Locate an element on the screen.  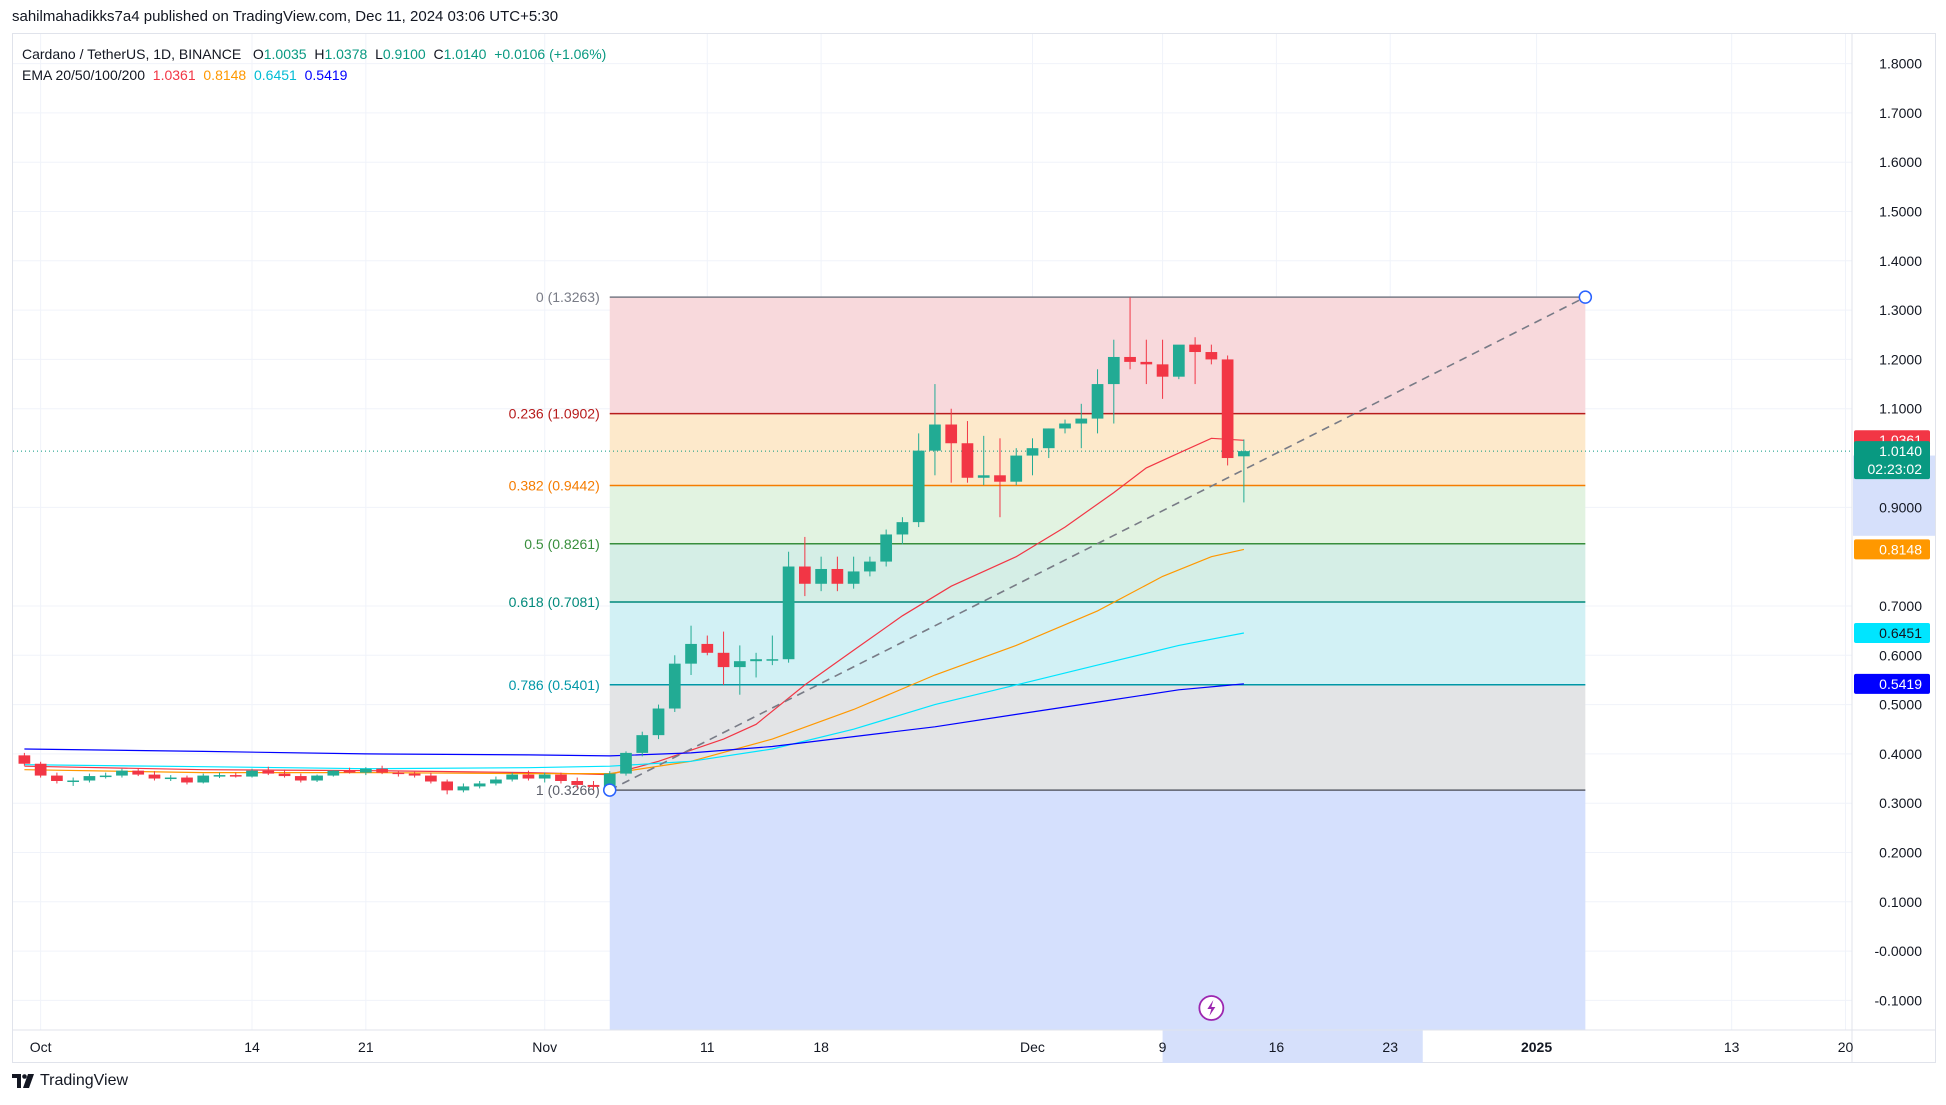
y-tick-label: 1.4000 is located at coordinates (1900, 261).